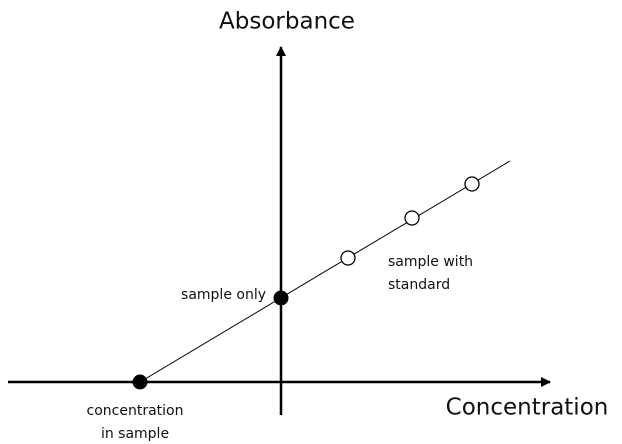 The width and height of the screenshot is (622, 444). What do you see at coordinates (430, 262) in the screenshot?
I see `annotation: sample with` at bounding box center [430, 262].